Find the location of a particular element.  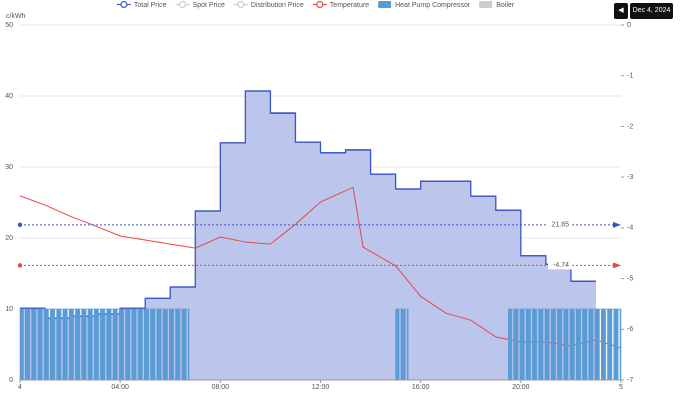

y2-tick-label: -4 is located at coordinates (630, 228).